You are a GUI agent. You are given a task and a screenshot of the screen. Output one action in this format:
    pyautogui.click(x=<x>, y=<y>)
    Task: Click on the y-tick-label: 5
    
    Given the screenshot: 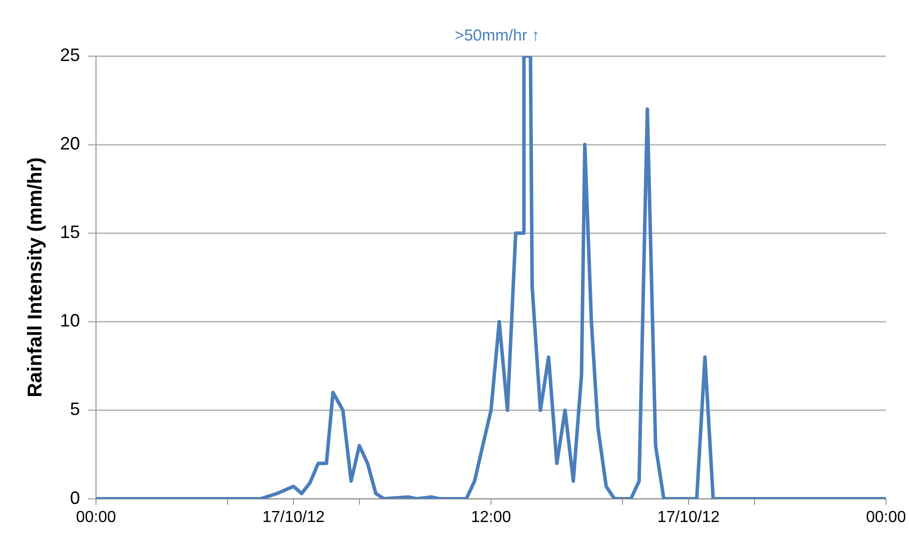 What is the action you would take?
    pyautogui.click(x=75, y=409)
    